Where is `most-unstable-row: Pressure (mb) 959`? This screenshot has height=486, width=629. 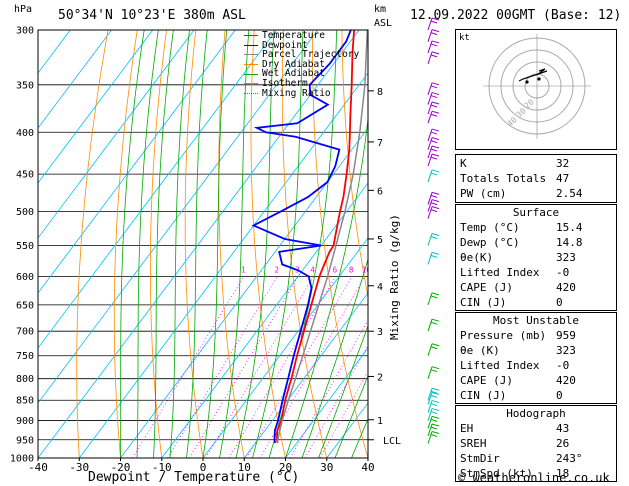 most-unstable-row: Pressure (mb) 959 is located at coordinates (536, 335).